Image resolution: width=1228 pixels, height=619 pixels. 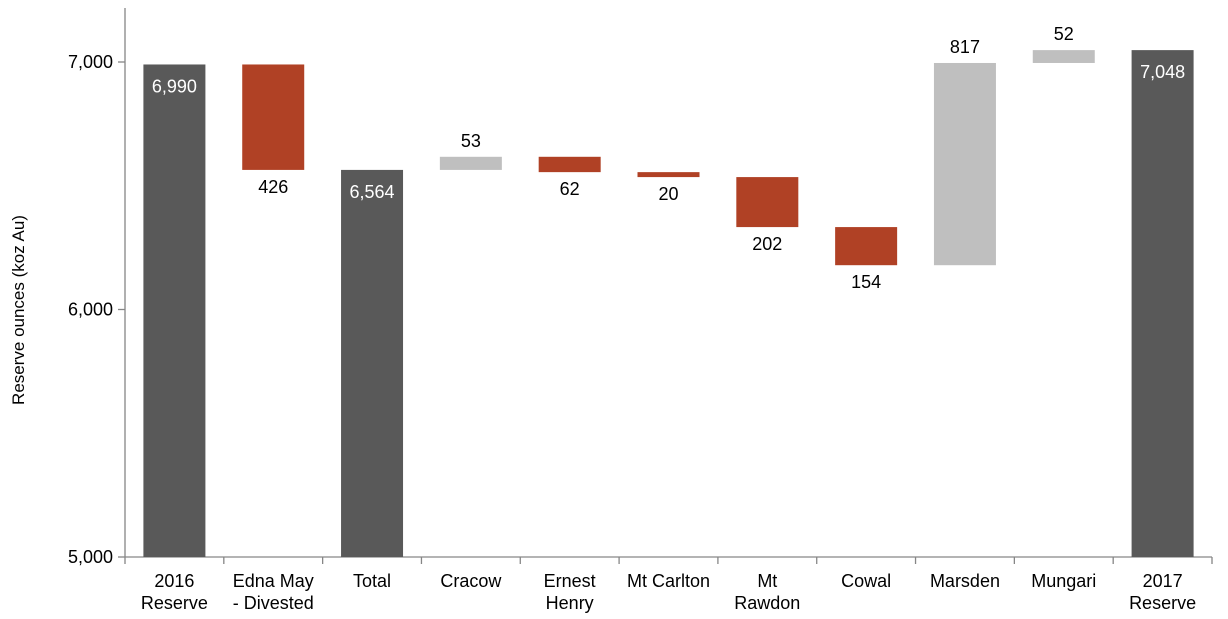 I want to click on category-label: Cracow, so click(x=471, y=581).